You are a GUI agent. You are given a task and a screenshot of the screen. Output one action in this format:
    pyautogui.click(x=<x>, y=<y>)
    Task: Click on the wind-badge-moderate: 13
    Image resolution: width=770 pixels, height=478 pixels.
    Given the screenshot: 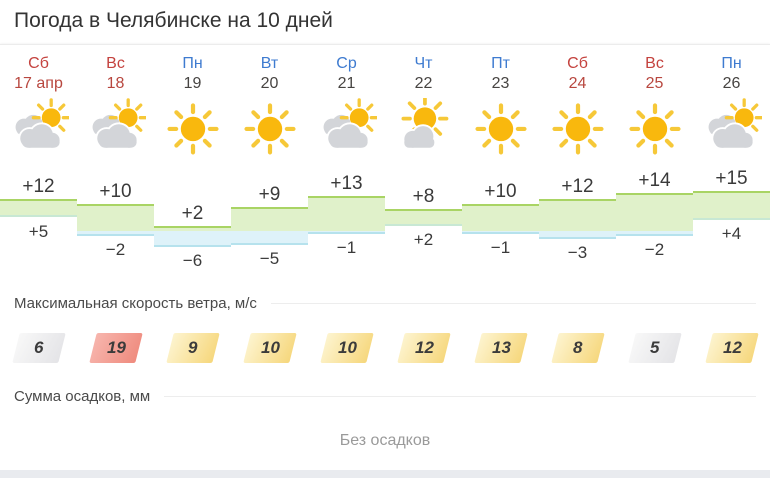 What is the action you would take?
    pyautogui.click(x=500, y=348)
    